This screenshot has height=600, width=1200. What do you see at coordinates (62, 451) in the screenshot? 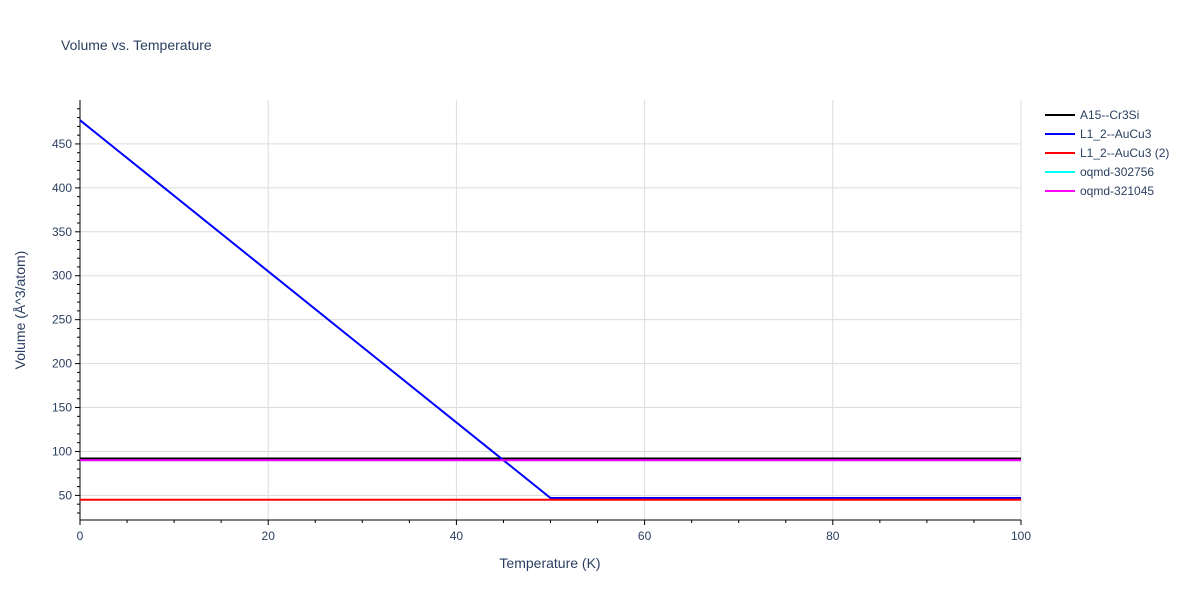
I see `y-tick-label: 100` at bounding box center [62, 451].